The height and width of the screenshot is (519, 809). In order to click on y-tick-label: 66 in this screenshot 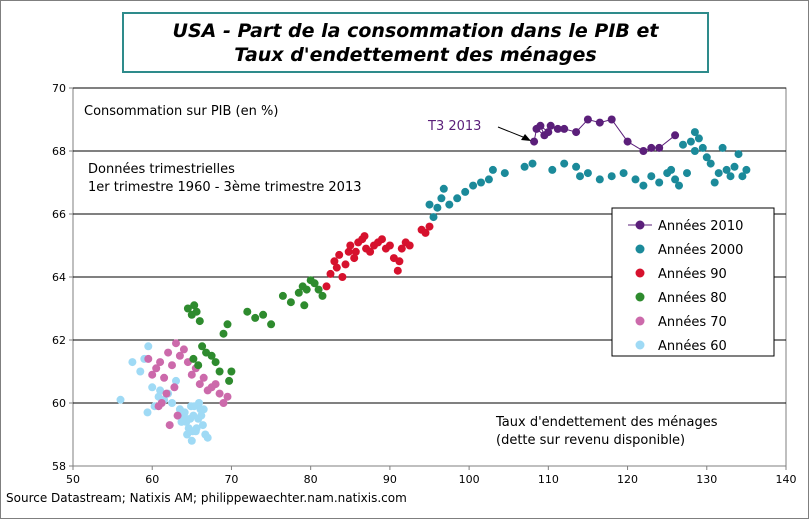, I will do `click(59, 214)`.